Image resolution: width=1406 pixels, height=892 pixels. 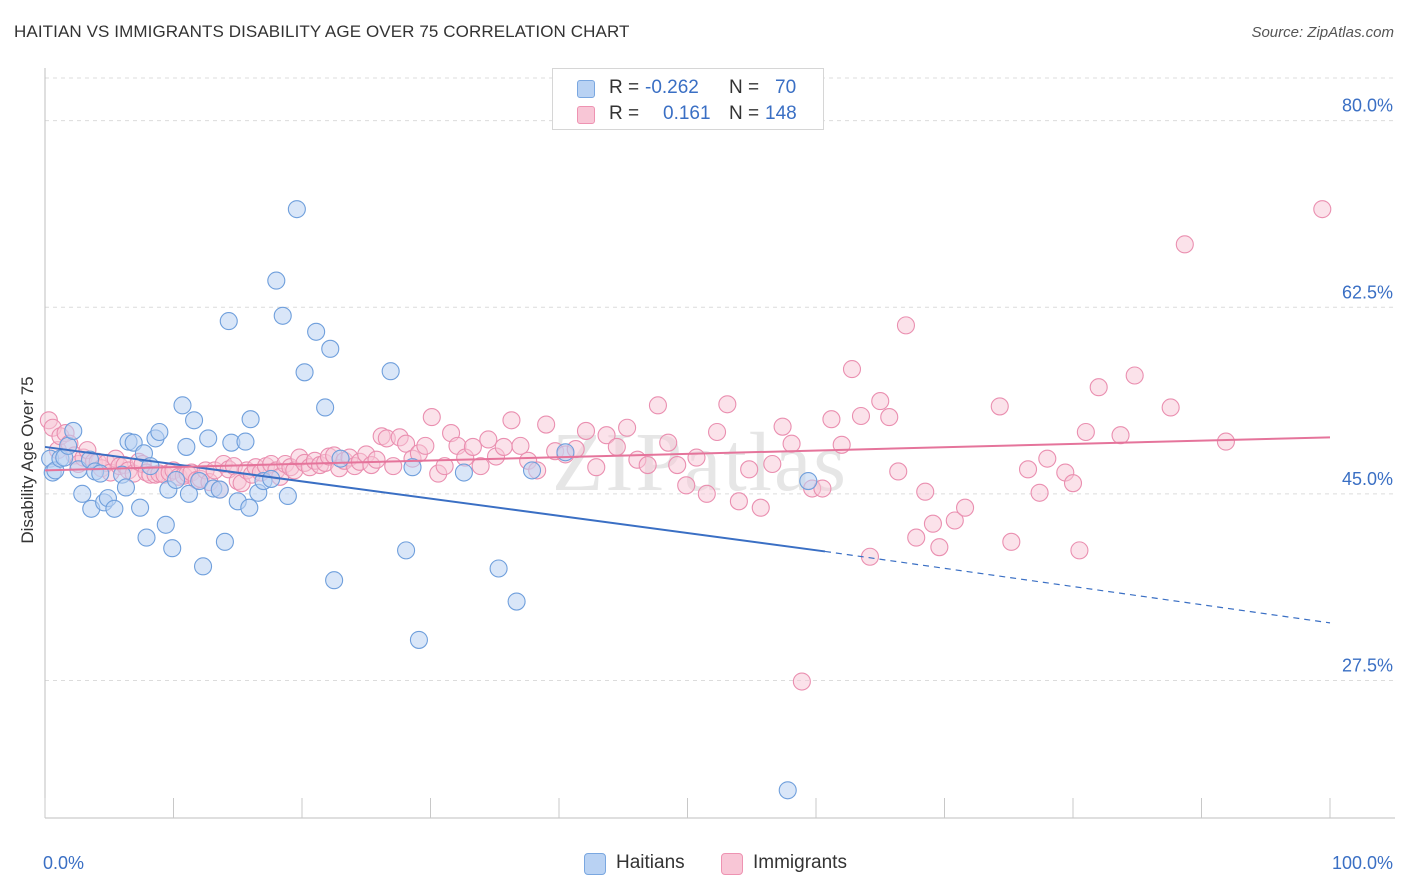 I want to click on haitians-trend-extension, so click(x=1077, y=587).